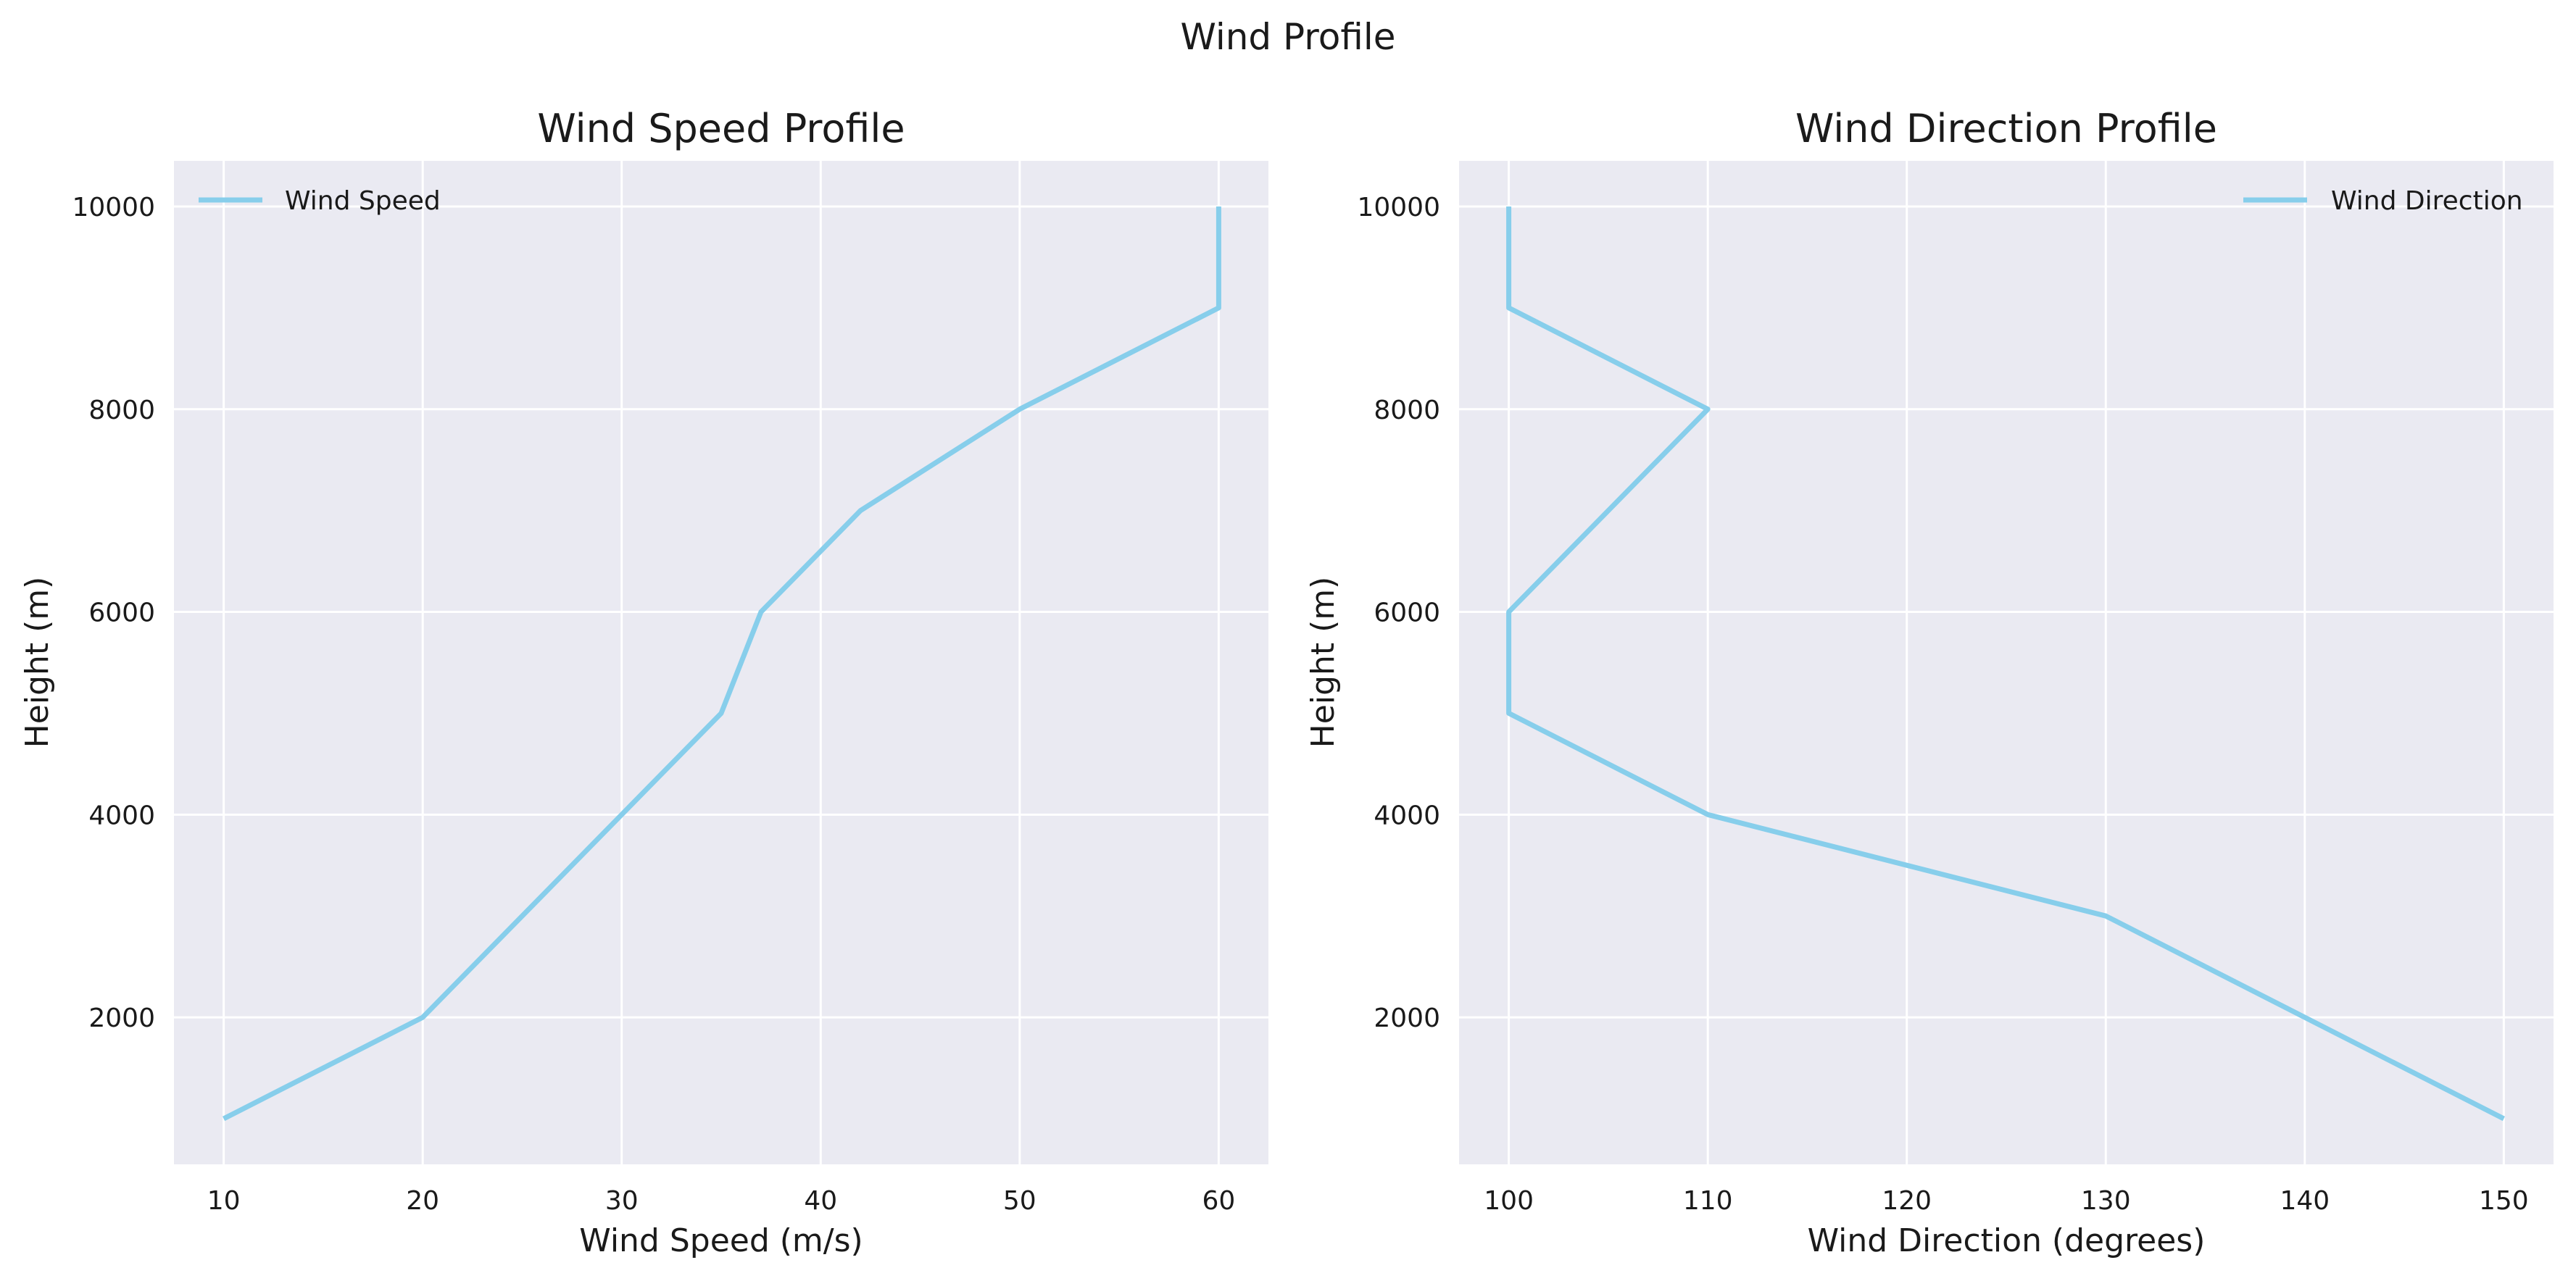 The image size is (2576, 1281). Describe the element at coordinates (37, 662) in the screenshot. I see `y-axis-label-speed: Height (m)` at that location.